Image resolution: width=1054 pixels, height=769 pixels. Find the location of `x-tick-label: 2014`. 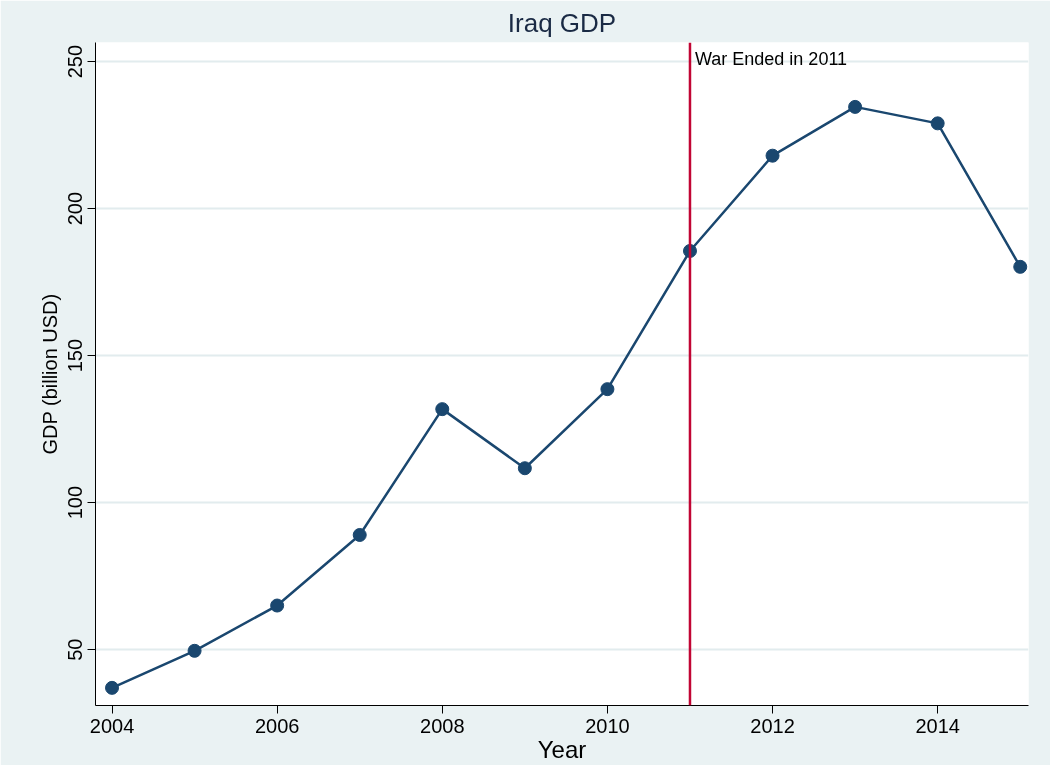

x-tick-label: 2014 is located at coordinates (937, 725).